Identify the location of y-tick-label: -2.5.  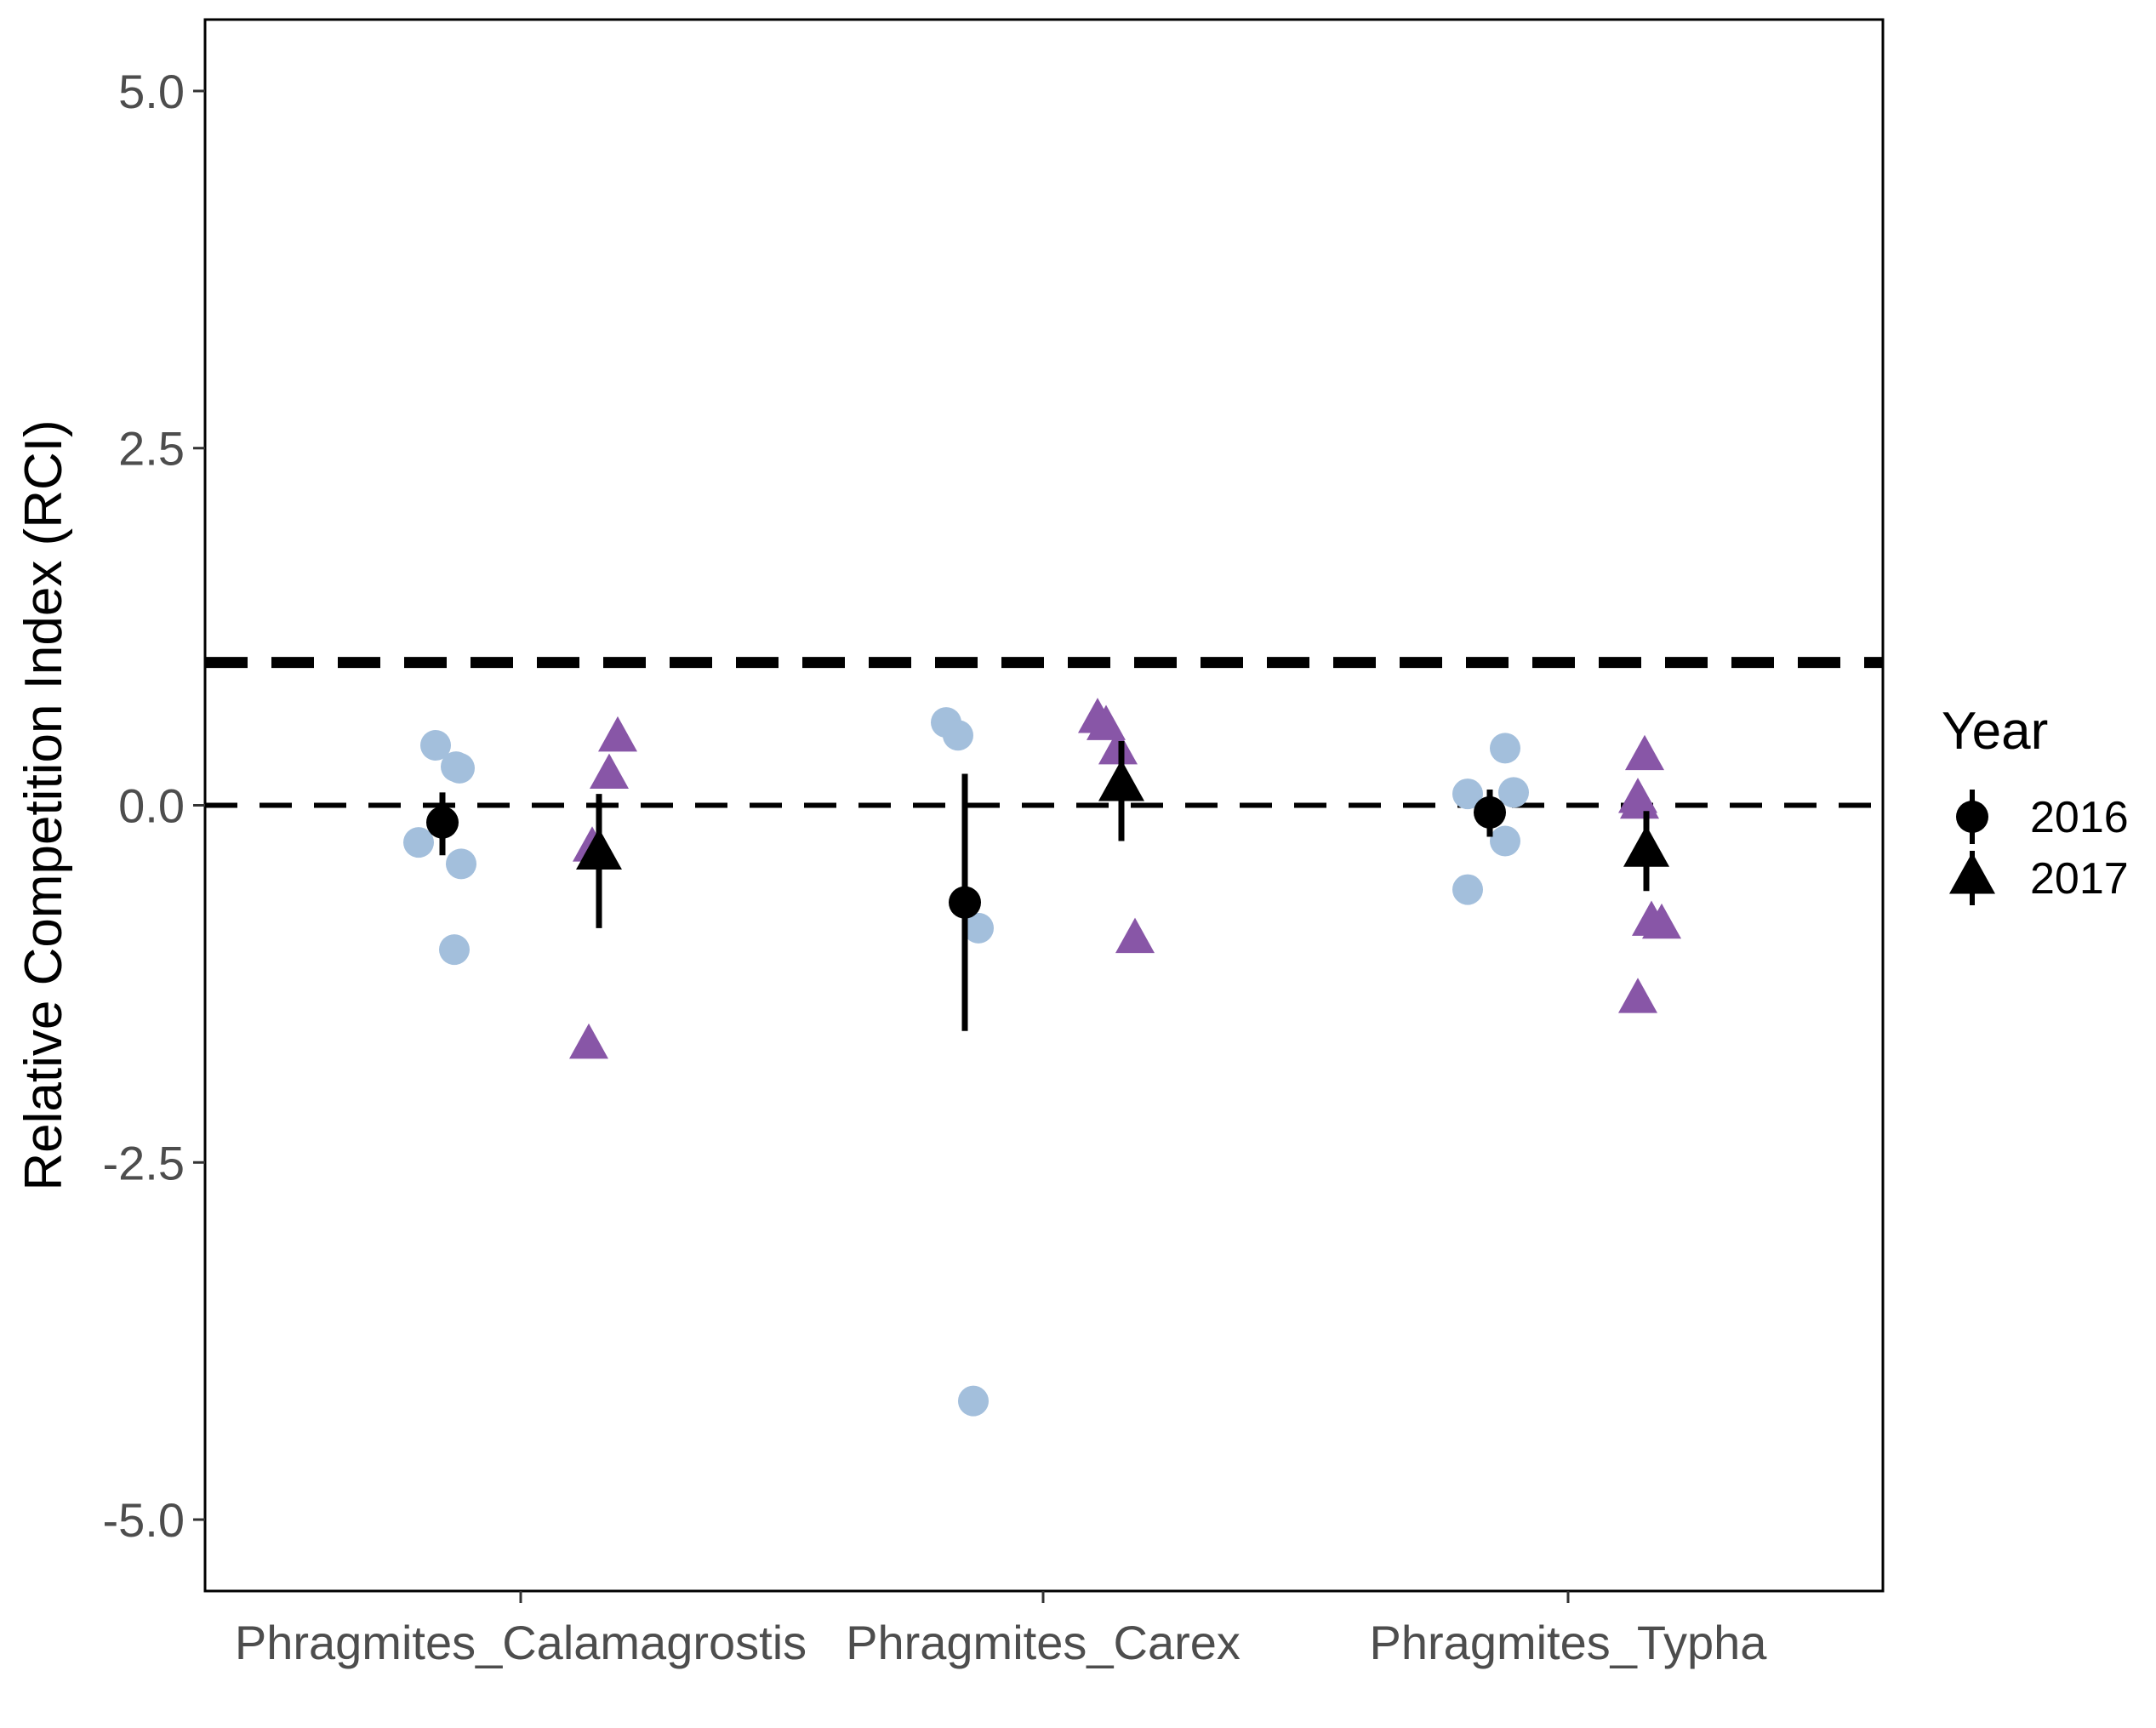
(144, 1163).